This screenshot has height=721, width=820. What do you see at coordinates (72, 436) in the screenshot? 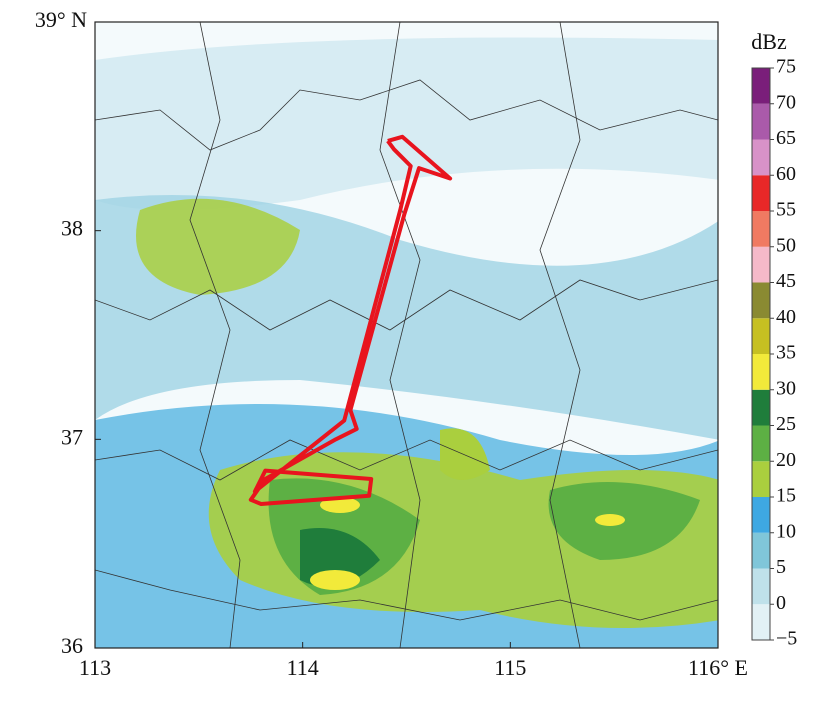
I see `y-tick-label: 37` at bounding box center [72, 436].